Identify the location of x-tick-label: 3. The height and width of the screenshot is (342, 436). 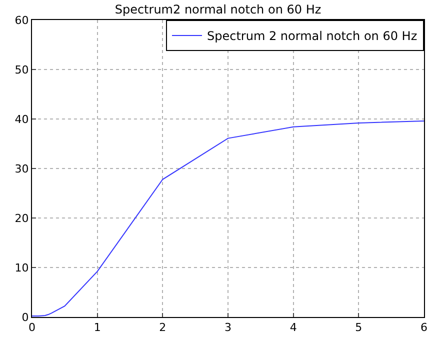
(228, 327).